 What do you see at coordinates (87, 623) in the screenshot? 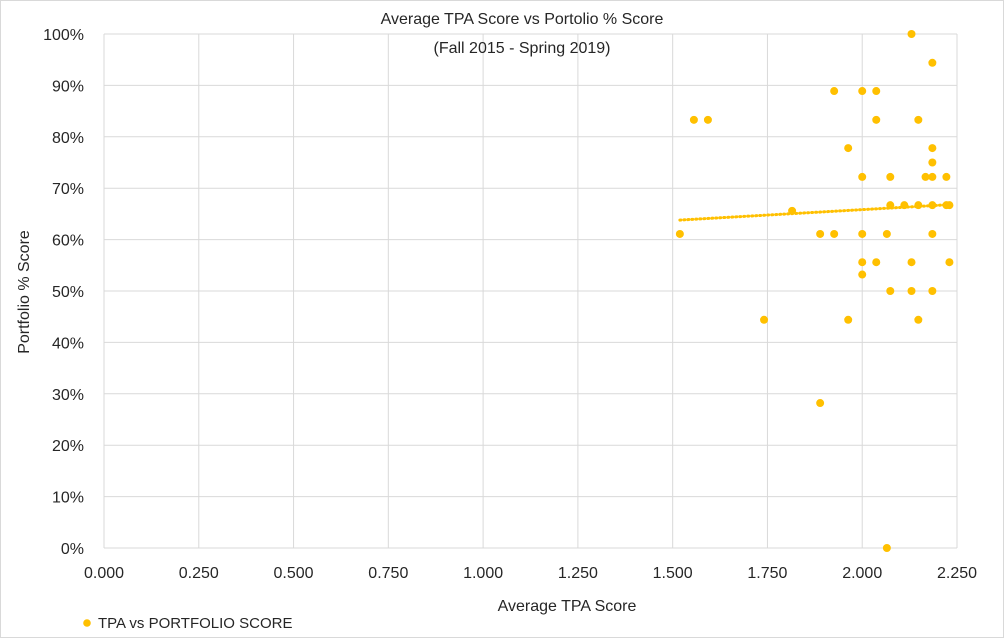
I see `legend-marker` at bounding box center [87, 623].